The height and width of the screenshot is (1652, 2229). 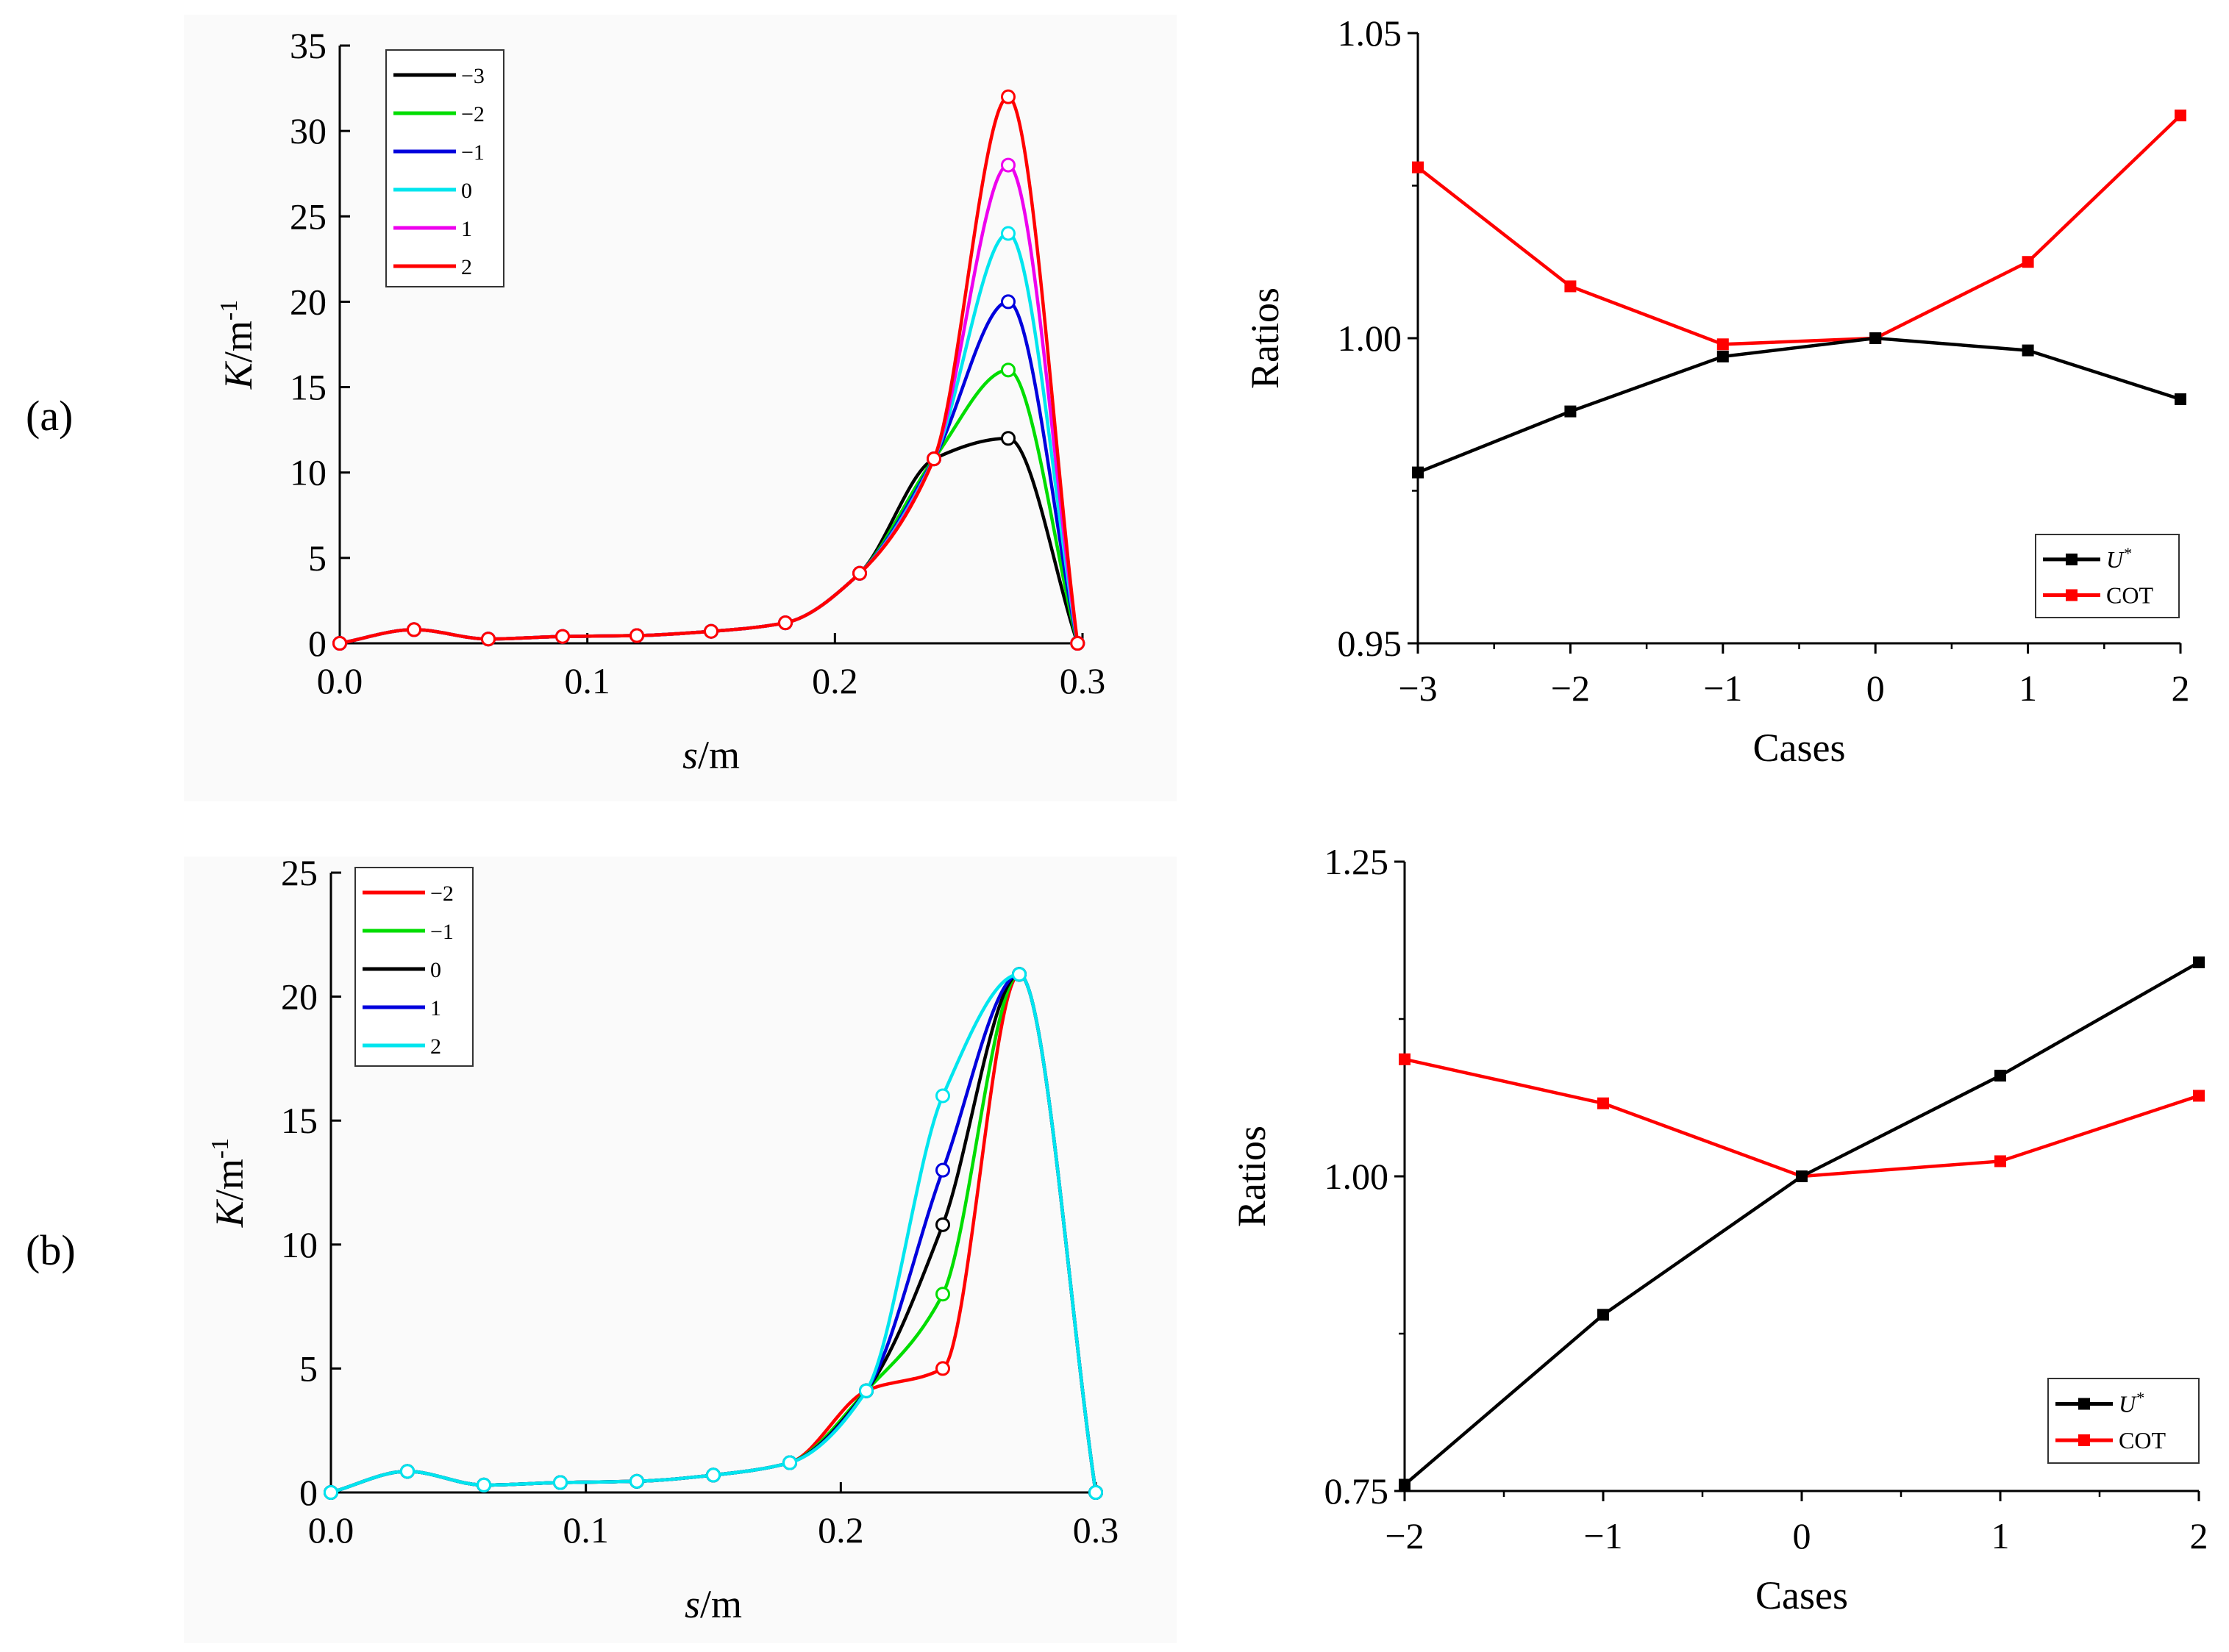 What do you see at coordinates (51, 1250) in the screenshot?
I see `panel-label-b: (b)` at bounding box center [51, 1250].